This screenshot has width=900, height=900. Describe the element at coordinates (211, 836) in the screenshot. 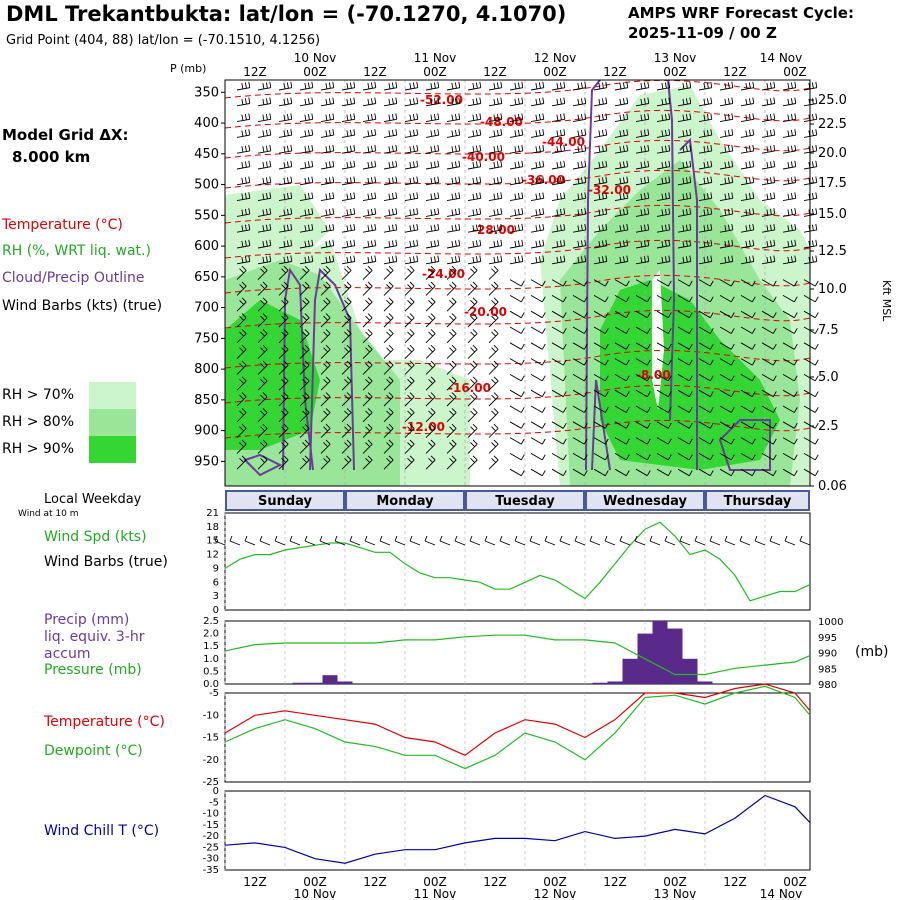

I see `wind-chill-tick-label: -20` at that location.